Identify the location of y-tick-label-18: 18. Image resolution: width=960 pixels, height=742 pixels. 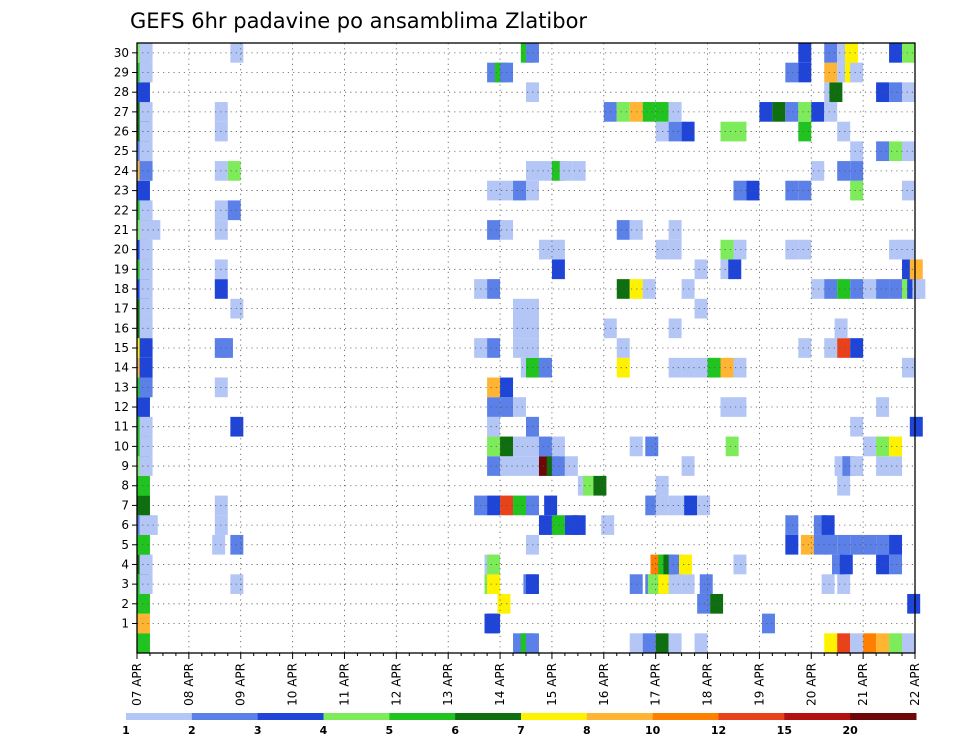
(121, 289).